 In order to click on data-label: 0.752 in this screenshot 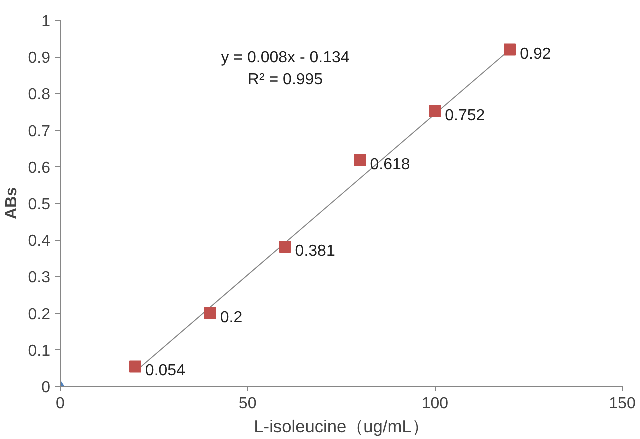, I will do `click(465, 115)`.